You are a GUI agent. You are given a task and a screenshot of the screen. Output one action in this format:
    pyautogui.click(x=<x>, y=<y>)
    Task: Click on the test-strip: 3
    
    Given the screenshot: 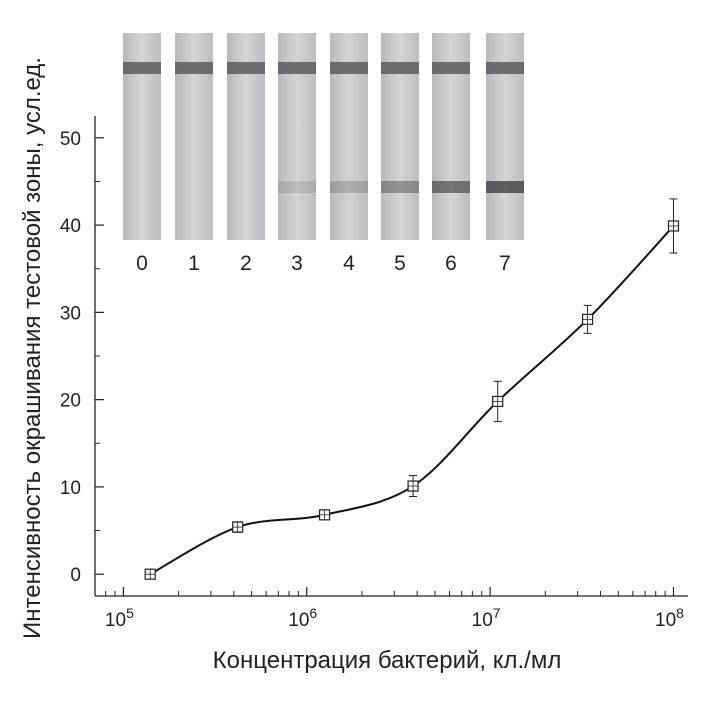 What is the action you would take?
    pyautogui.click(x=297, y=154)
    